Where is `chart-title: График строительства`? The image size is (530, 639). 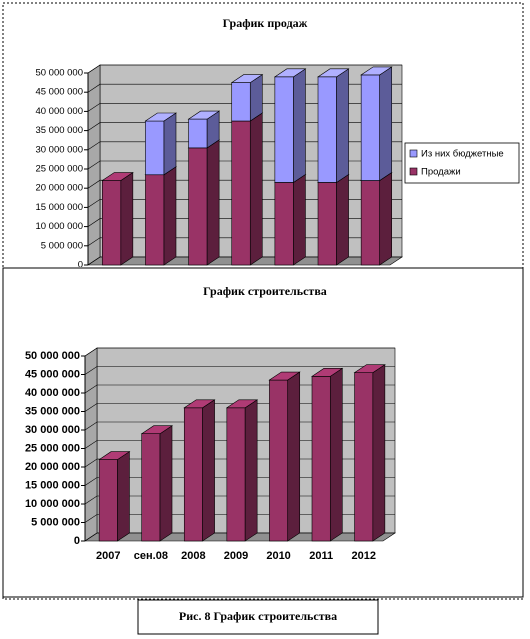 chart-title: График строительства is located at coordinates (265, 291).